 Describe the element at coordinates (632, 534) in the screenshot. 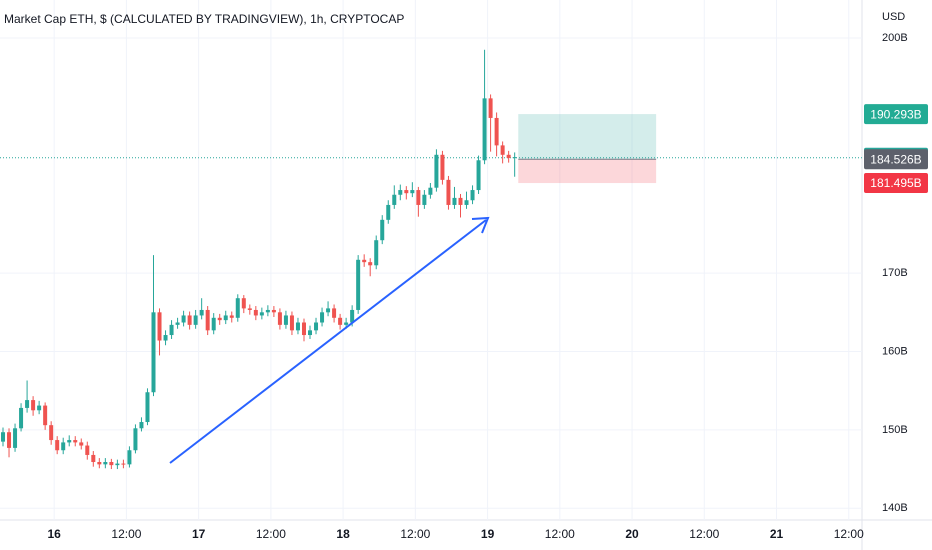

I see `x-tick-label: 20` at that location.